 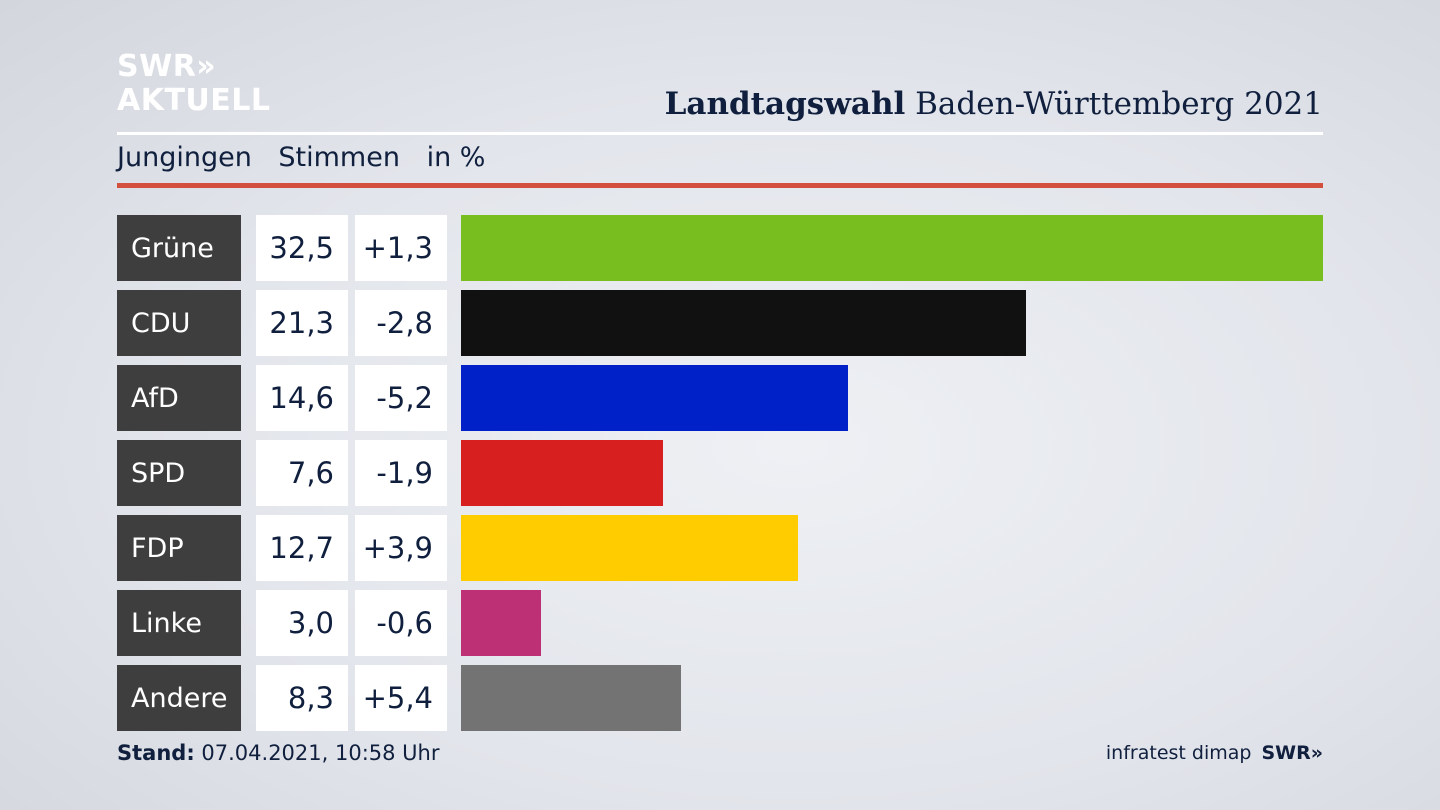 What do you see at coordinates (401, 473) in the screenshot?
I see `vote-change-value: -1,9` at bounding box center [401, 473].